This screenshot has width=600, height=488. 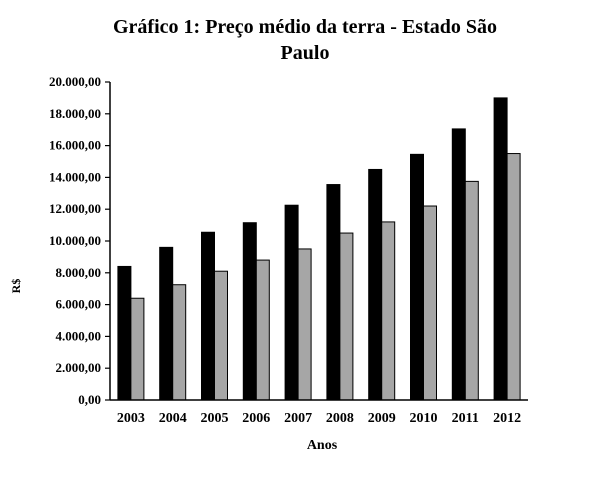 What do you see at coordinates (79, 272) in the screenshot?
I see `y-tick-label: 8.000,00` at bounding box center [79, 272].